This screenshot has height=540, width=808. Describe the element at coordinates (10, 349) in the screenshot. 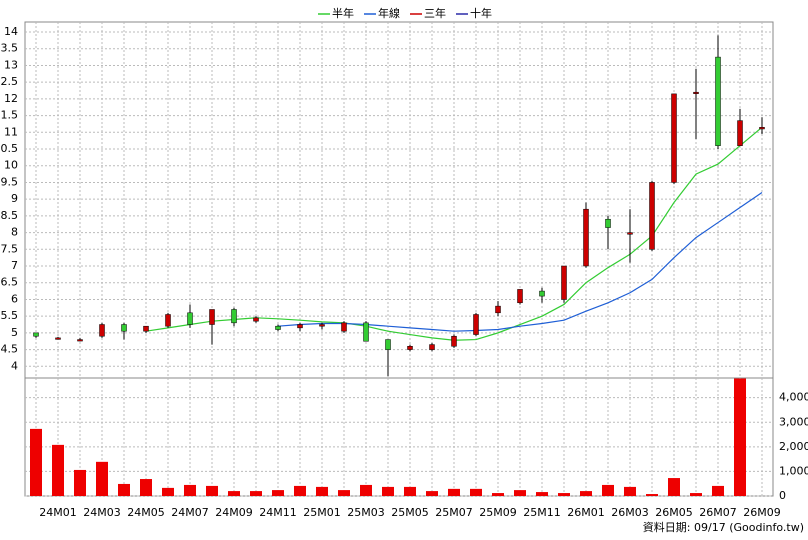

I see `y-tick-label: 4.5` at that location.